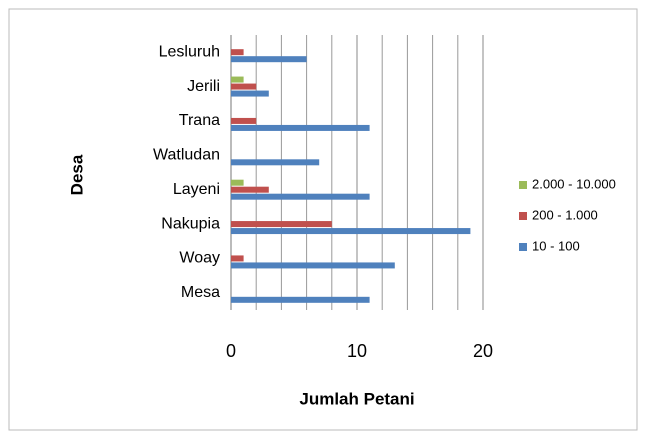  I want to click on y-tick-label: Nakupia, so click(190, 223).